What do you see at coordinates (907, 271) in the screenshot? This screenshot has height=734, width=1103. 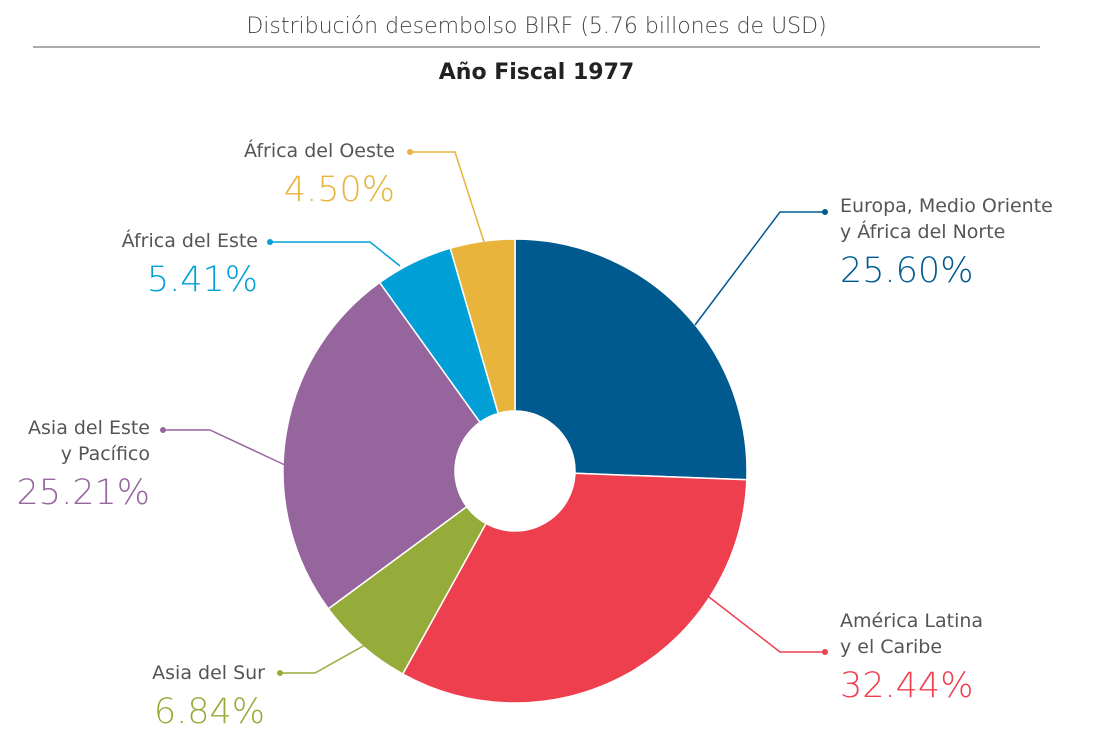 I see `value-label: 25.60%` at bounding box center [907, 271].